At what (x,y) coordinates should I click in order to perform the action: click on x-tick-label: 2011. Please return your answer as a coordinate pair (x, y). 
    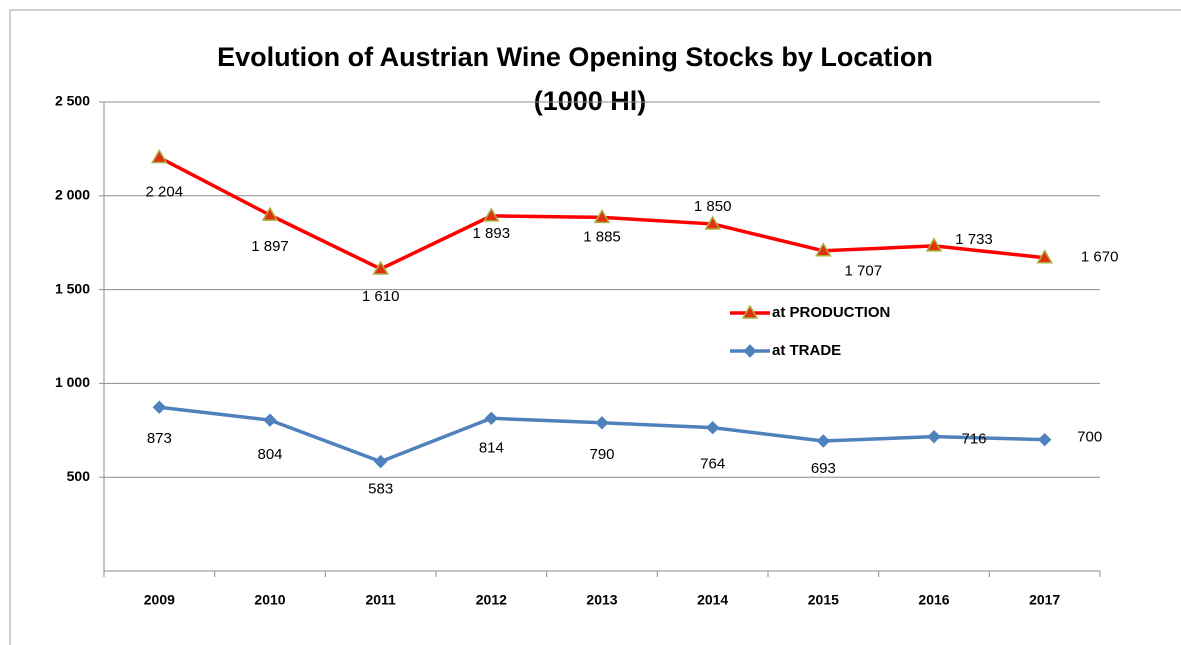
    Looking at the image, I should click on (380, 600).